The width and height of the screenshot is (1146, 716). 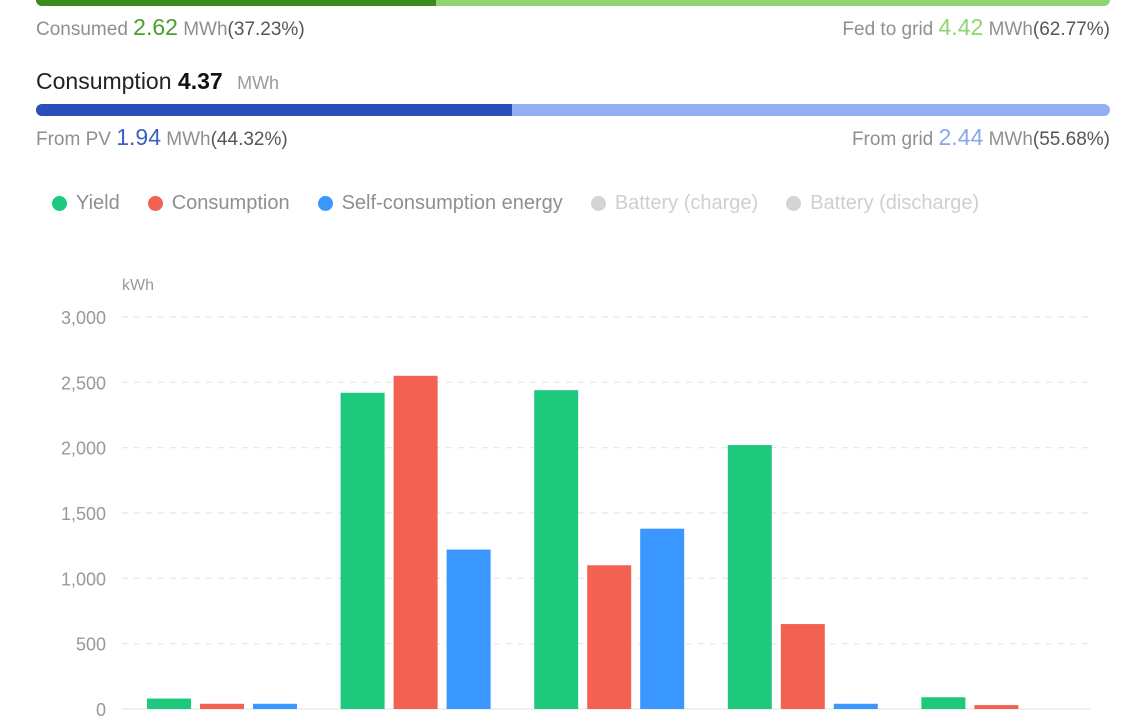 I want to click on from-pv-stat: From PV 1.94 MWh(44.32%), so click(x=162, y=137).